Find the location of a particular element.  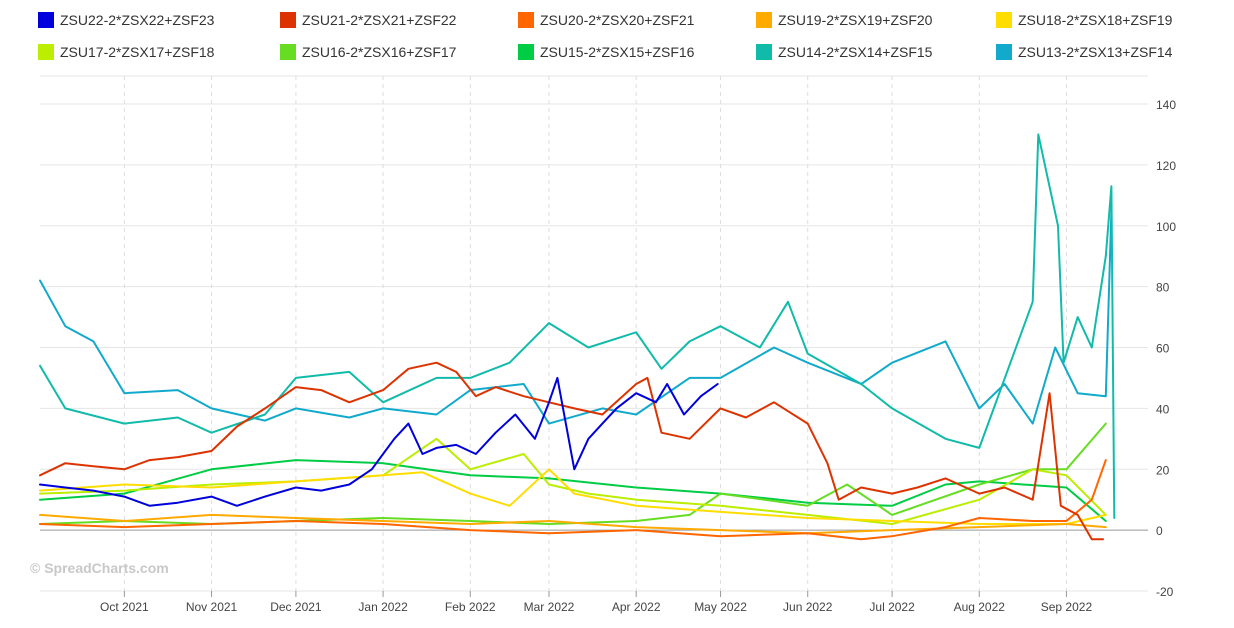

legend-item: ZSU20-2*ZSX20+ZSF21 is located at coordinates (606, 20).